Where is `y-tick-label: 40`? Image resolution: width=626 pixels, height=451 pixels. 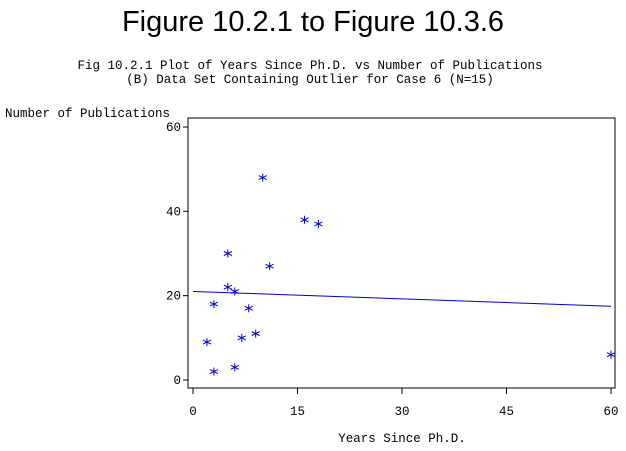
y-tick-label: 40 is located at coordinates (173, 212).